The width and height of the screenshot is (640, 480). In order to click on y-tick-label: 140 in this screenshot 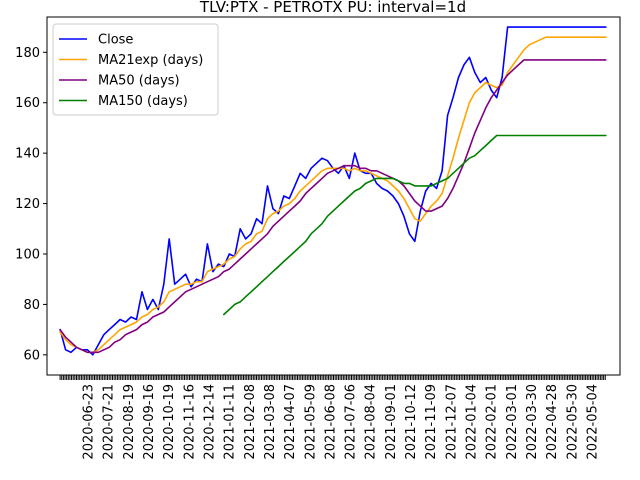, I will do `click(27, 154)`.